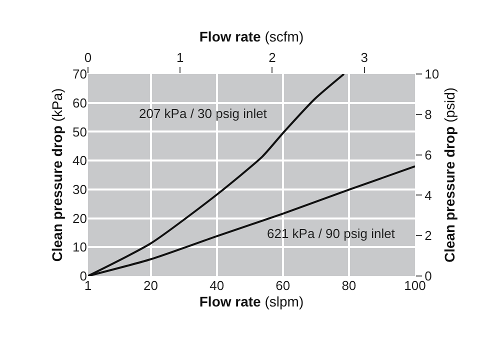  What do you see at coordinates (272, 57) in the screenshot?
I see `x2-tick-label: 2` at bounding box center [272, 57].